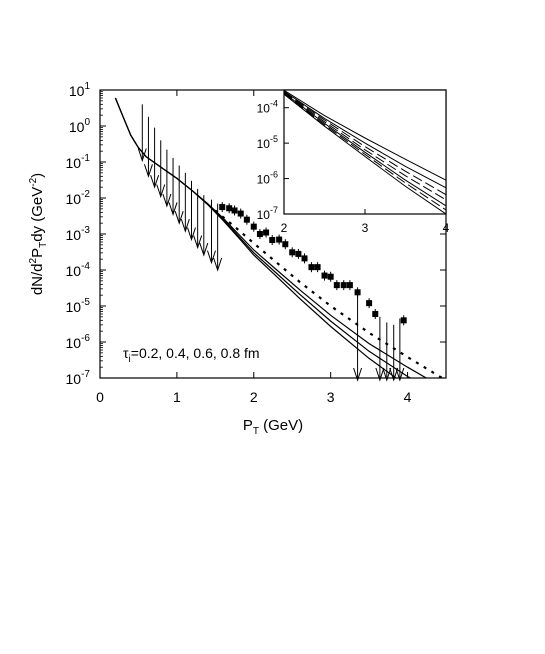  What do you see at coordinates (78, 162) in the screenshot?
I see `y-tick-label: 10⁻¹` at bounding box center [78, 162].